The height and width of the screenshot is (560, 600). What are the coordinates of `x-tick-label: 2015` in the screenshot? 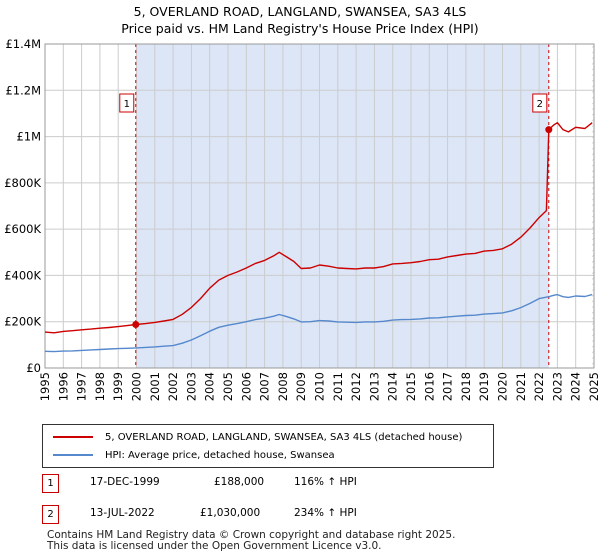 It's located at (411, 386).